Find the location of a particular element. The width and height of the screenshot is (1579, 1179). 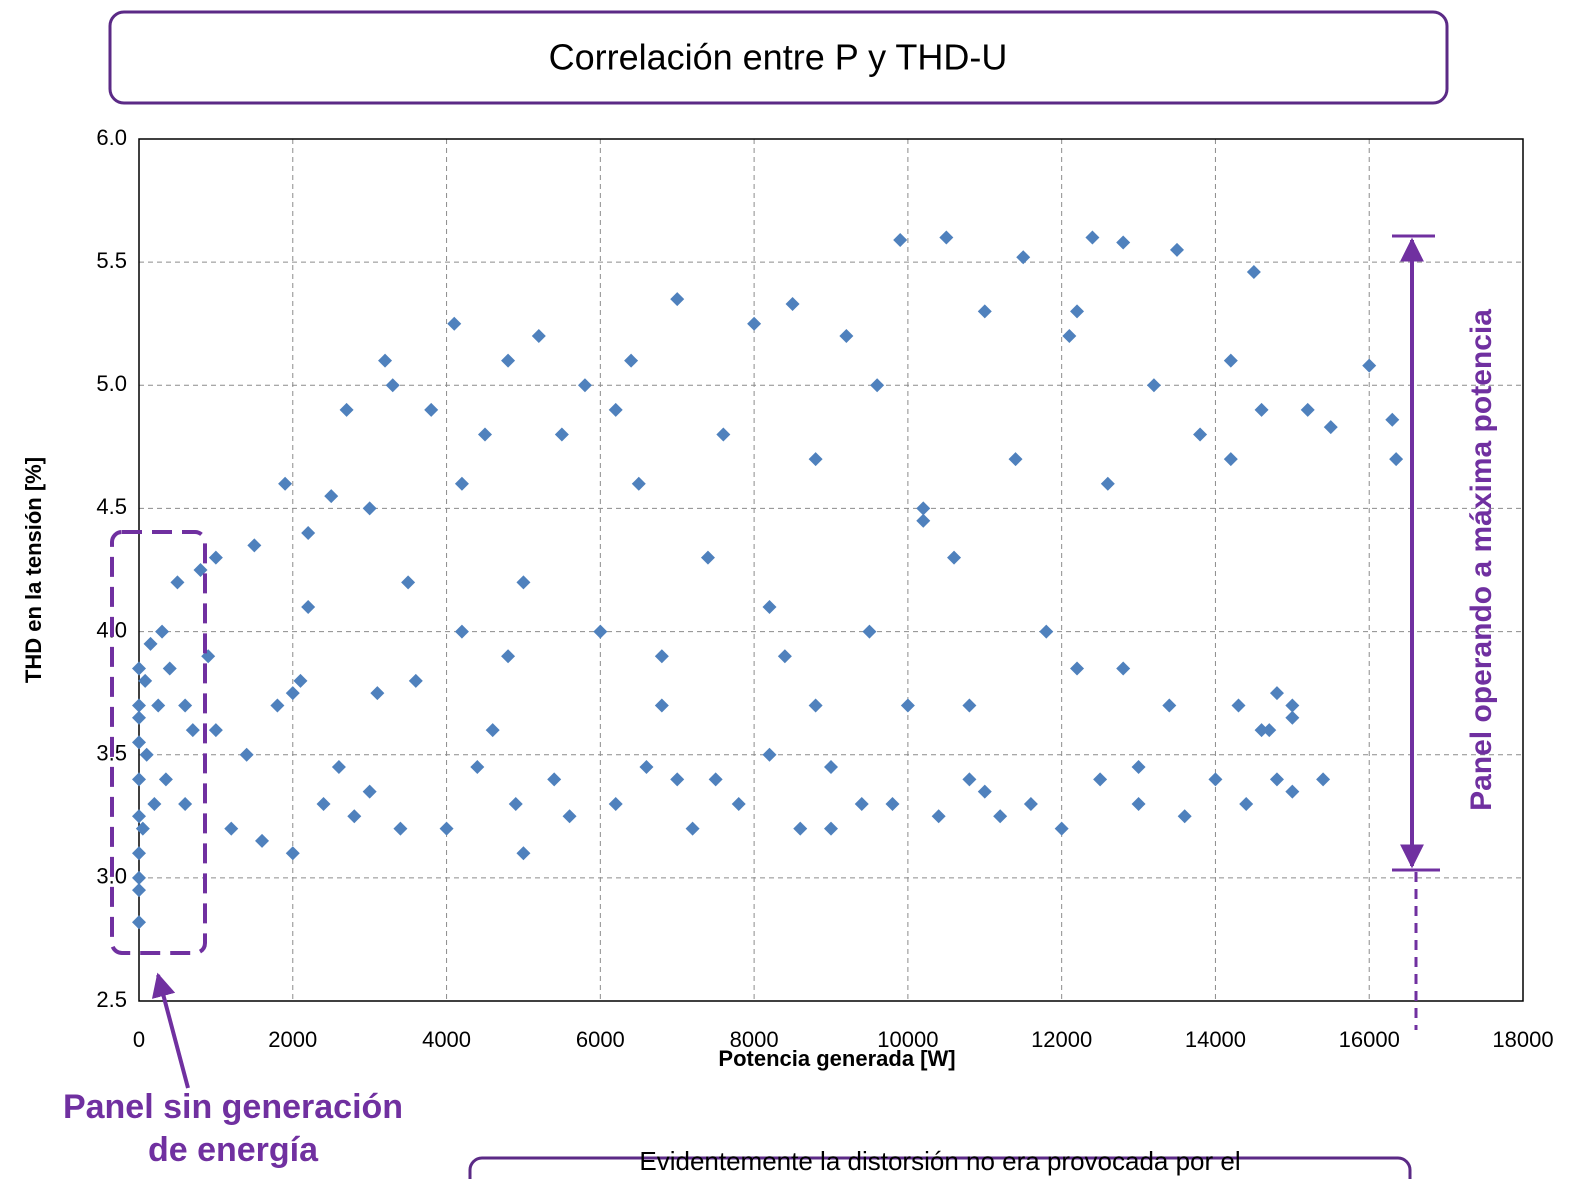

y-tick-label: 5.0 is located at coordinates (111, 383).